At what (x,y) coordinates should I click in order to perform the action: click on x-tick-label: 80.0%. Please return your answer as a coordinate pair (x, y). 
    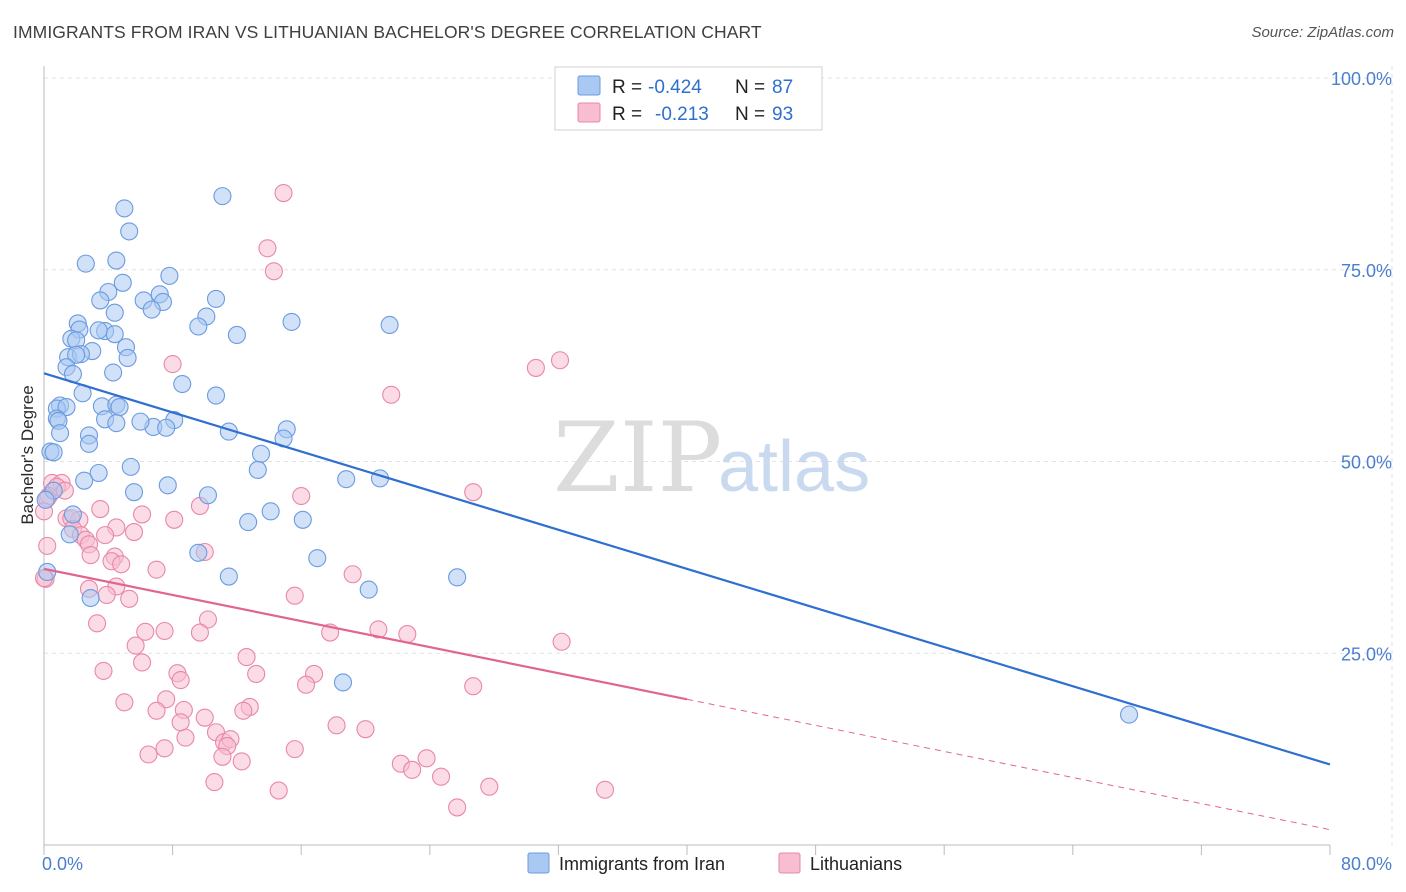
    Looking at the image, I should click on (1366, 864).